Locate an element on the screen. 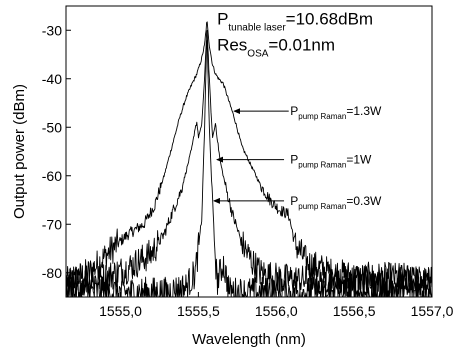 The width and height of the screenshot is (457, 354). y-tick-label: -70 is located at coordinates (52, 224).